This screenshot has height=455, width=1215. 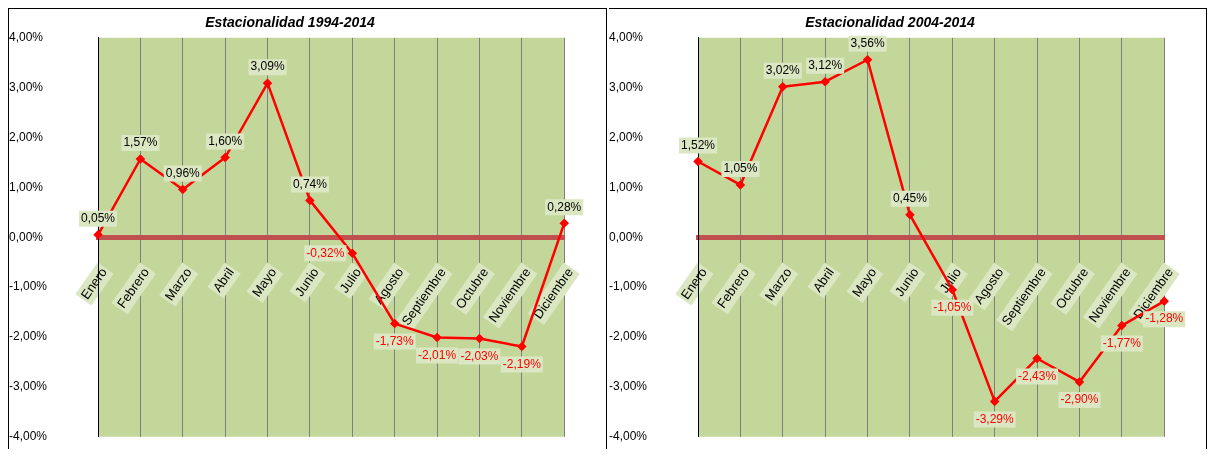 What do you see at coordinates (140, 142) in the screenshot?
I see `data-label: 1,57%` at bounding box center [140, 142].